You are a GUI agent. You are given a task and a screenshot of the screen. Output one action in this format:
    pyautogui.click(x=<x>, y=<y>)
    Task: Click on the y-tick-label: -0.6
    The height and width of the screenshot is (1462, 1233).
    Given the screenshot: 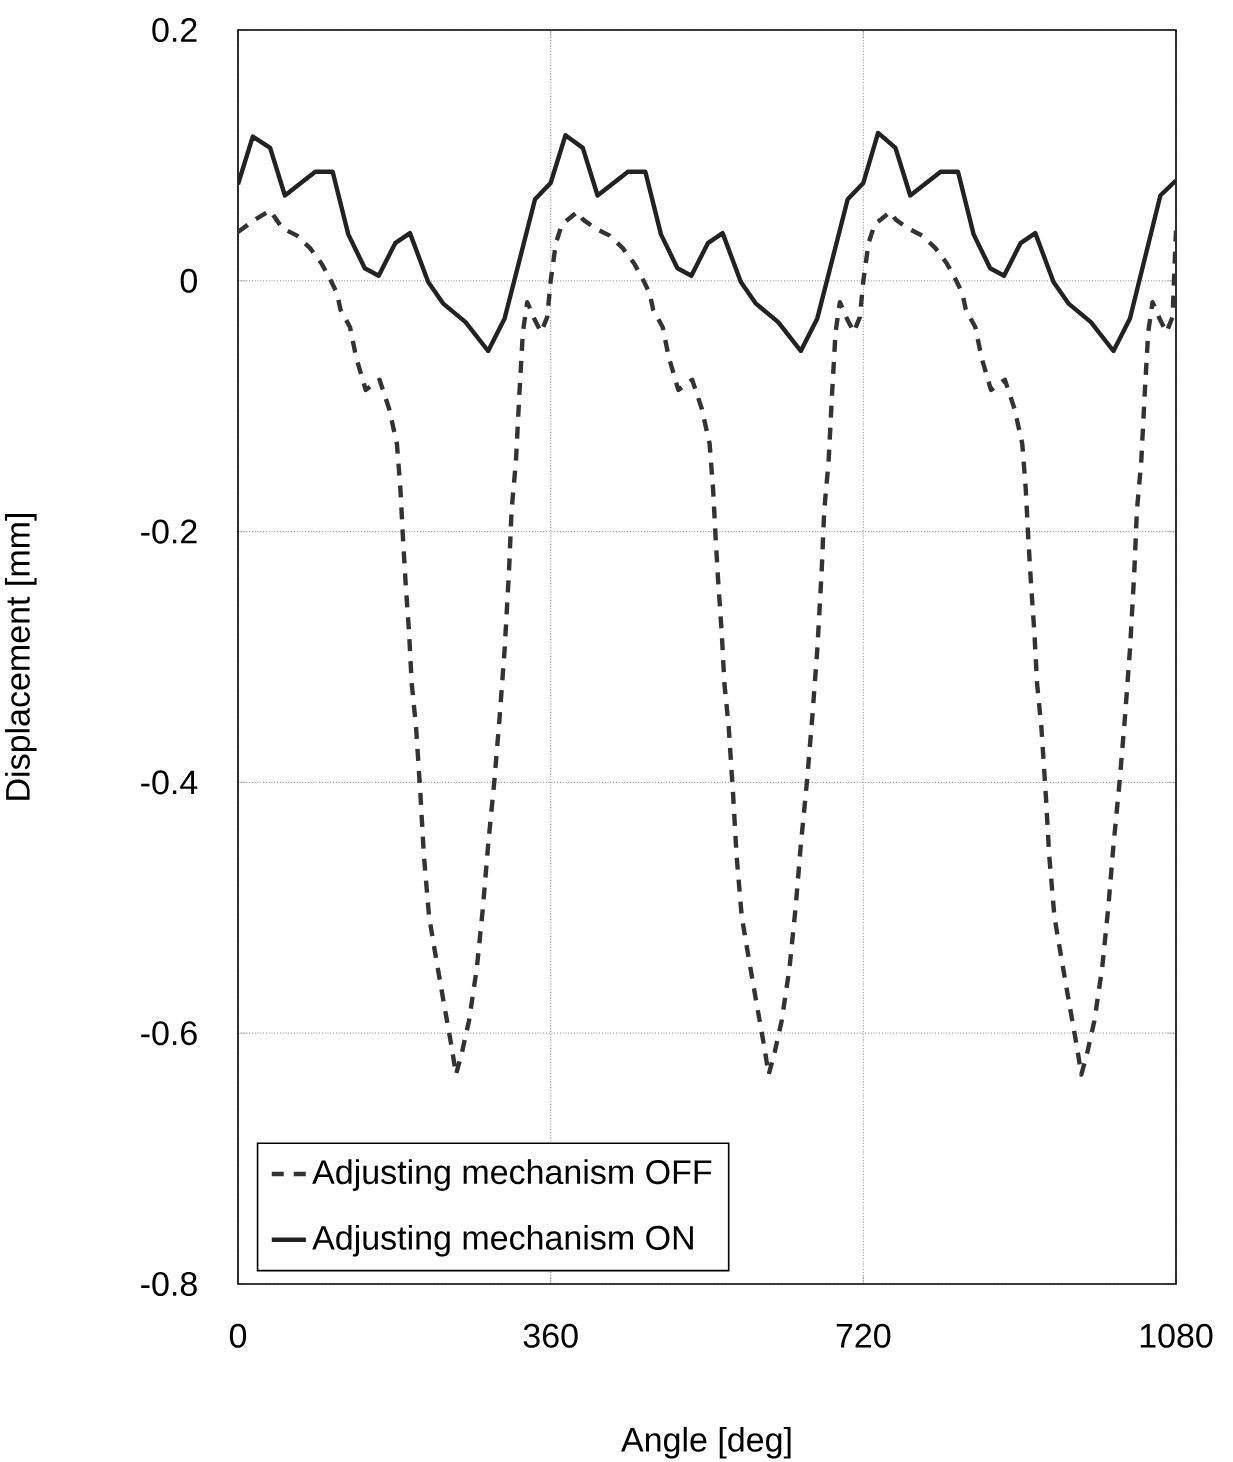 What is the action you would take?
    pyautogui.click(x=169, y=1033)
    